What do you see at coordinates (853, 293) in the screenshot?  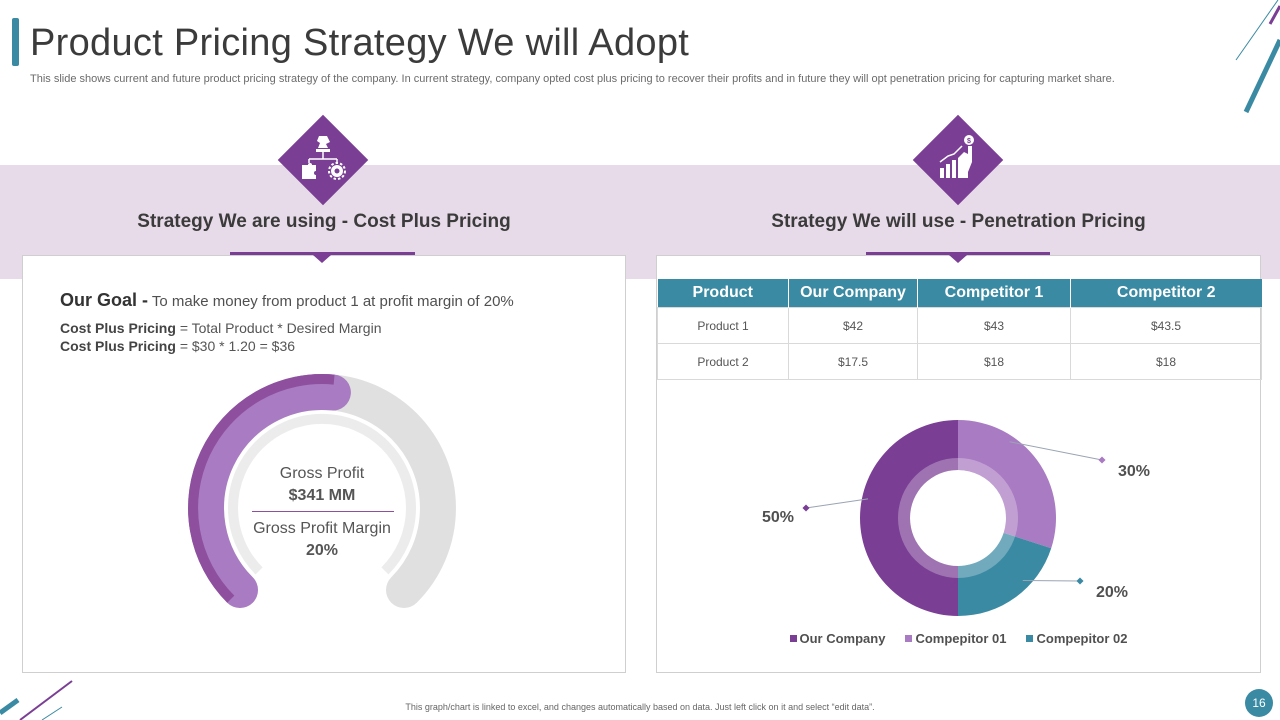 I see `col-header-our-company: Our Company` at bounding box center [853, 293].